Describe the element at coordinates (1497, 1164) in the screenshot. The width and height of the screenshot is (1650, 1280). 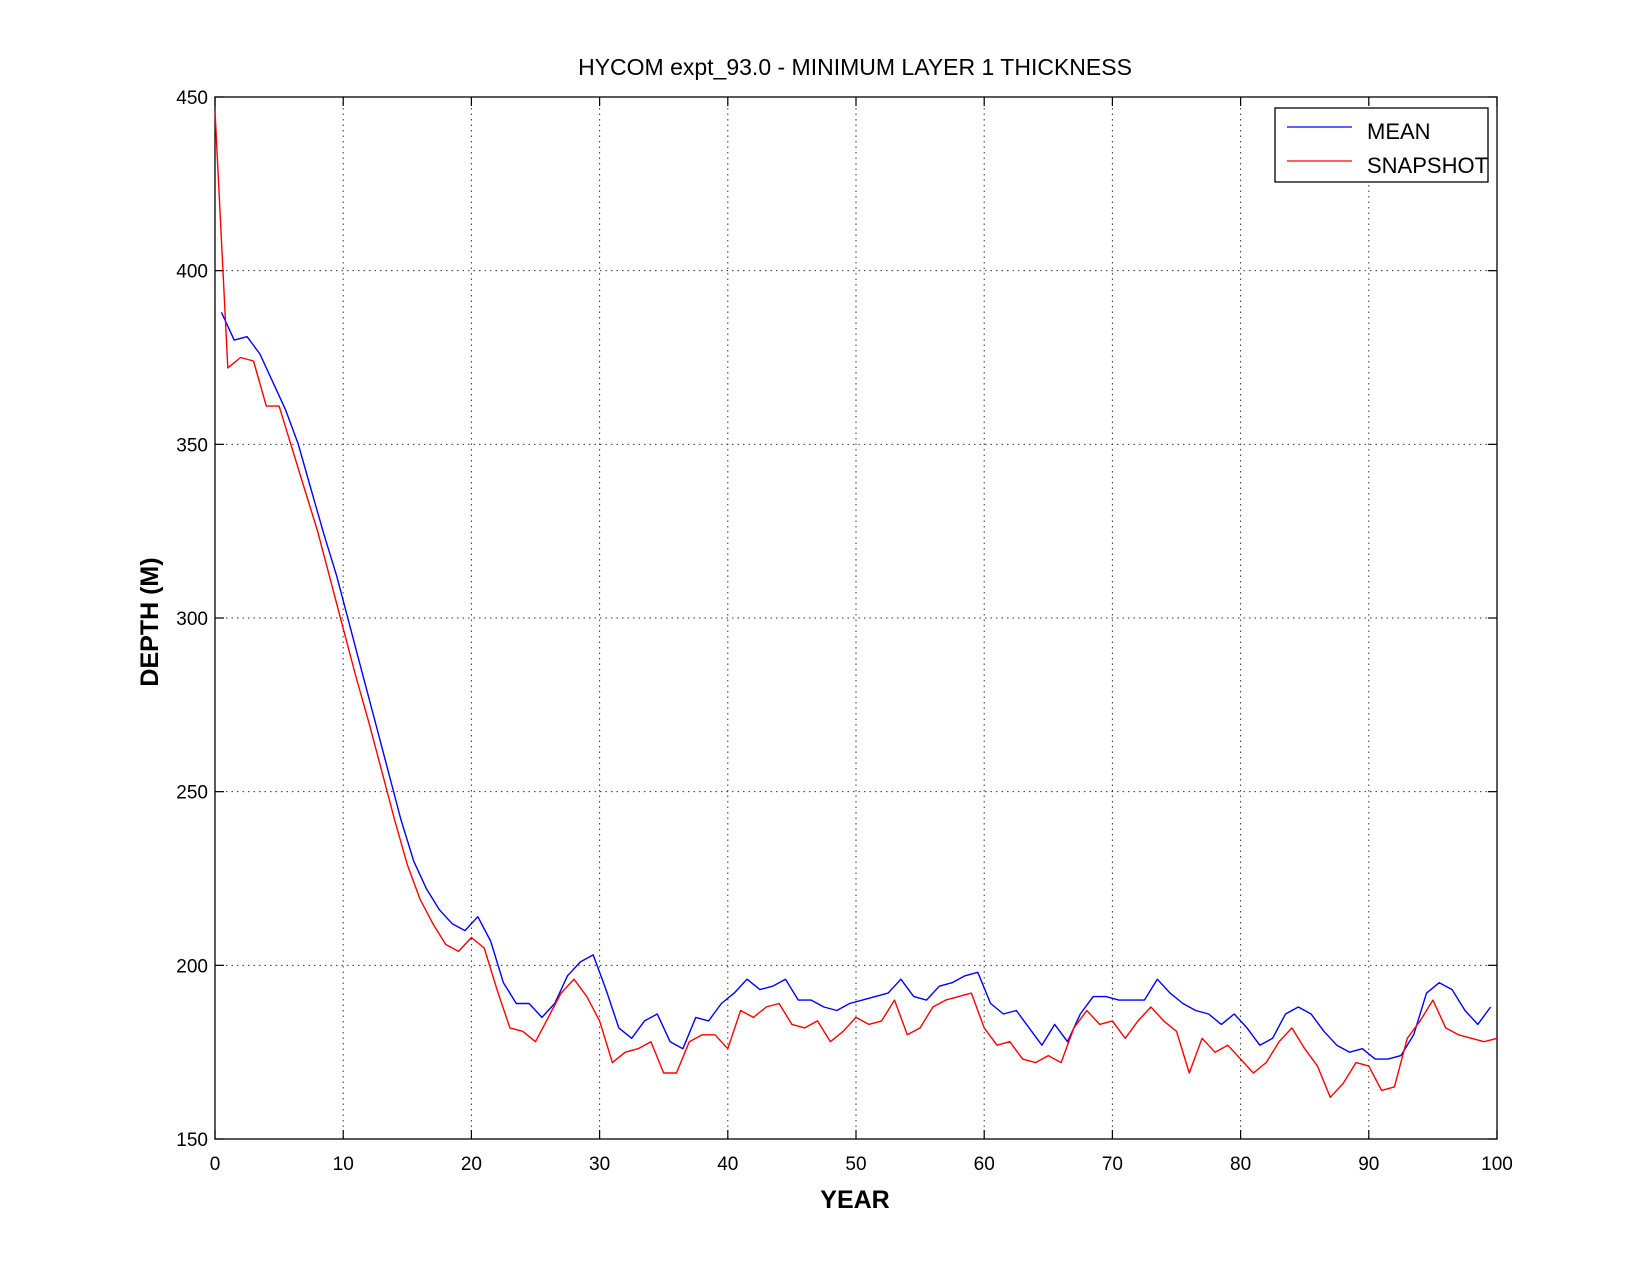
I see `x-tick-label: 100` at that location.